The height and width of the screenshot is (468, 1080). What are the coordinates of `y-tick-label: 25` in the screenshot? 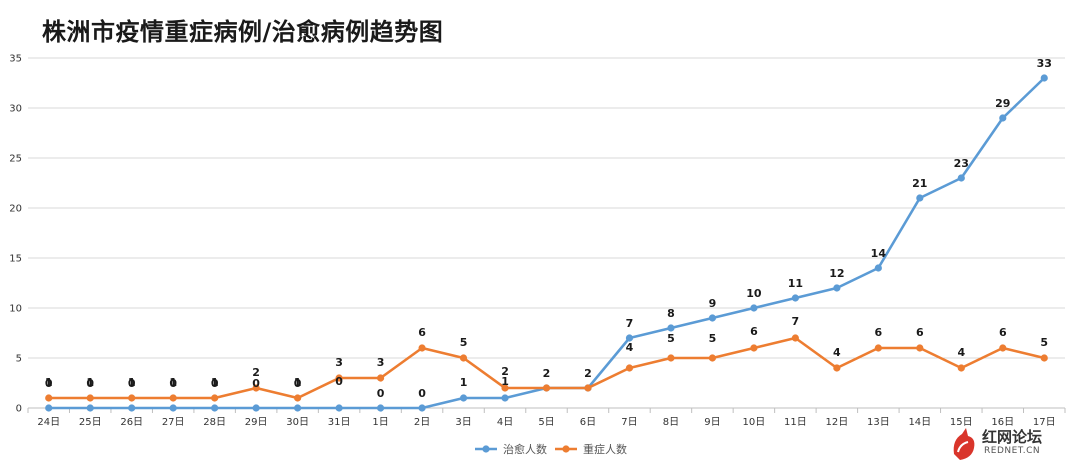 It's located at (15, 159).